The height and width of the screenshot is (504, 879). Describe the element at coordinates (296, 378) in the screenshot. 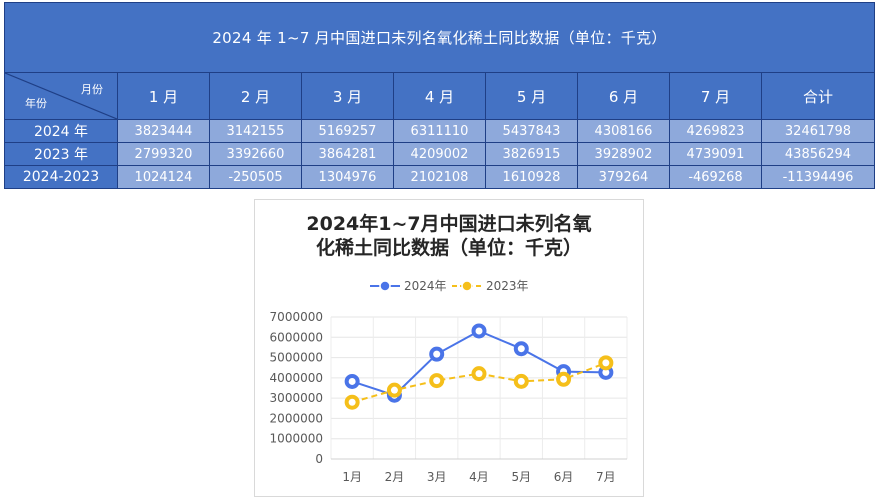

I see `y-tick-label: 4000000` at that location.